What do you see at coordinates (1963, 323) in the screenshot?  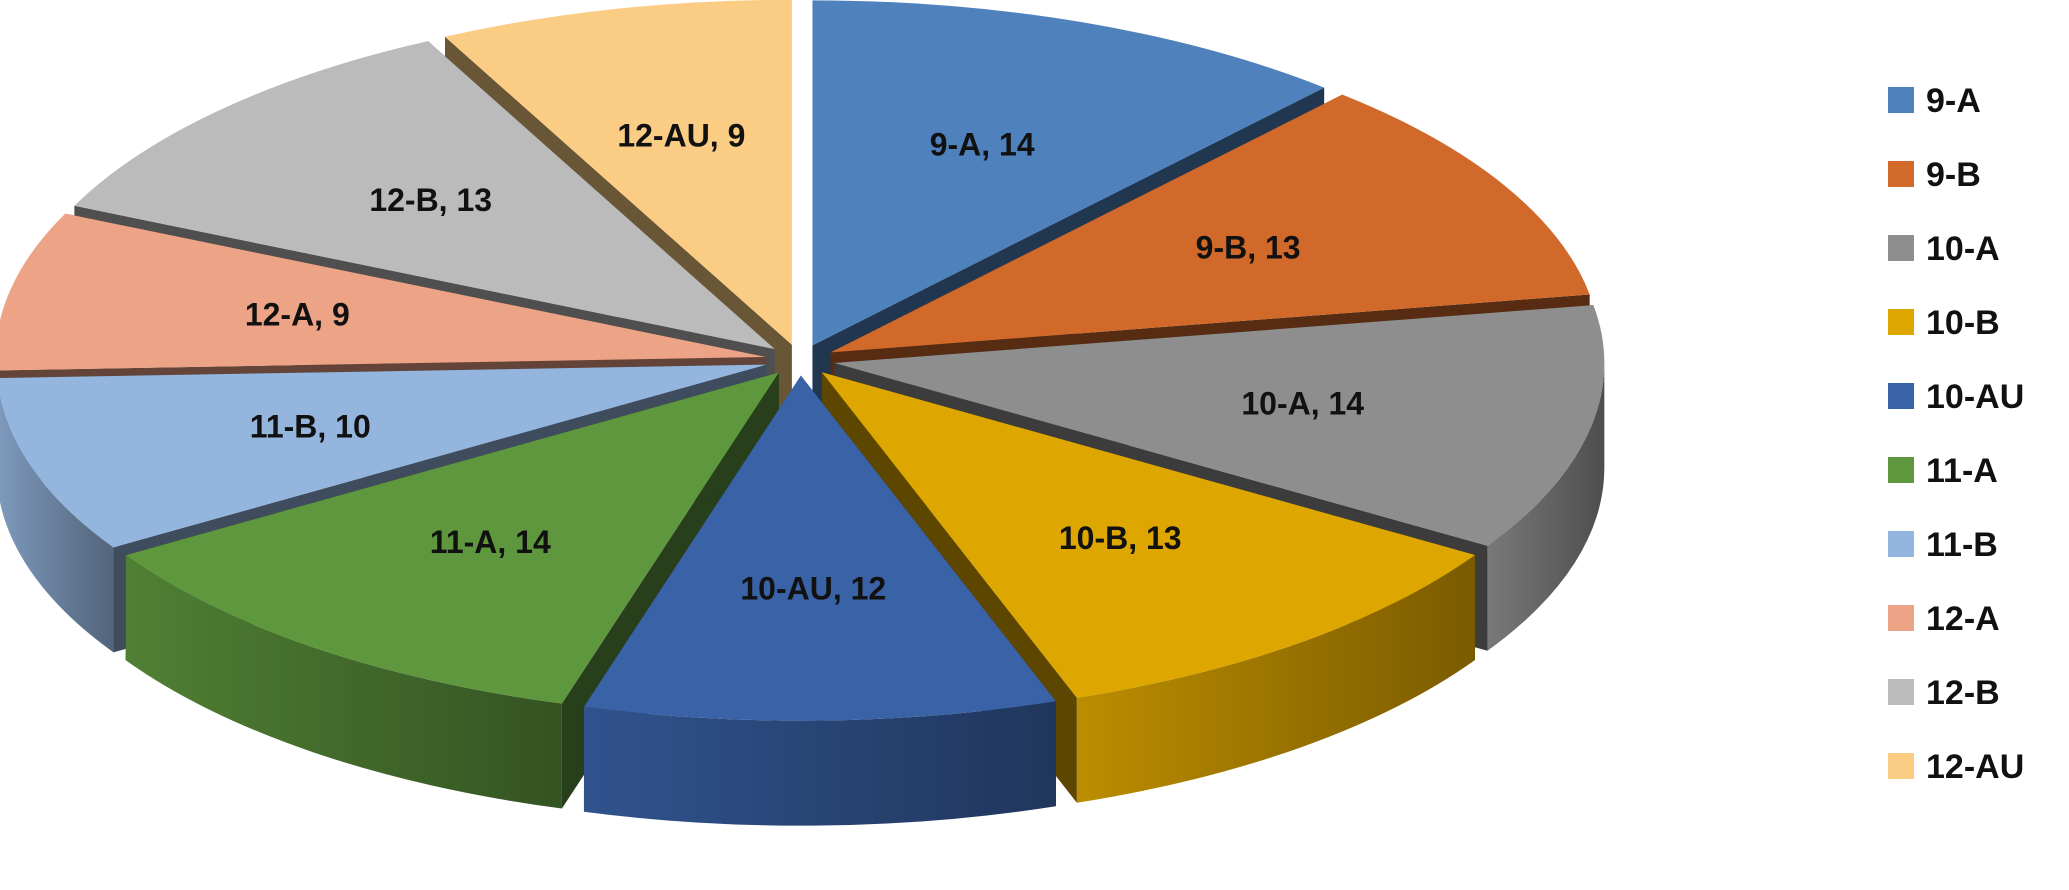 I see `legend-label: 10-B` at bounding box center [1963, 323].